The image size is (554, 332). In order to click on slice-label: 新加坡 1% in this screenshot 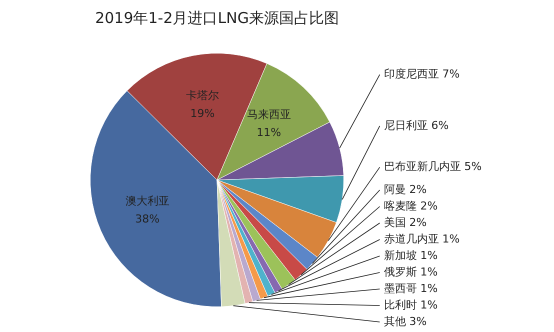, I will do `click(411, 255)`.